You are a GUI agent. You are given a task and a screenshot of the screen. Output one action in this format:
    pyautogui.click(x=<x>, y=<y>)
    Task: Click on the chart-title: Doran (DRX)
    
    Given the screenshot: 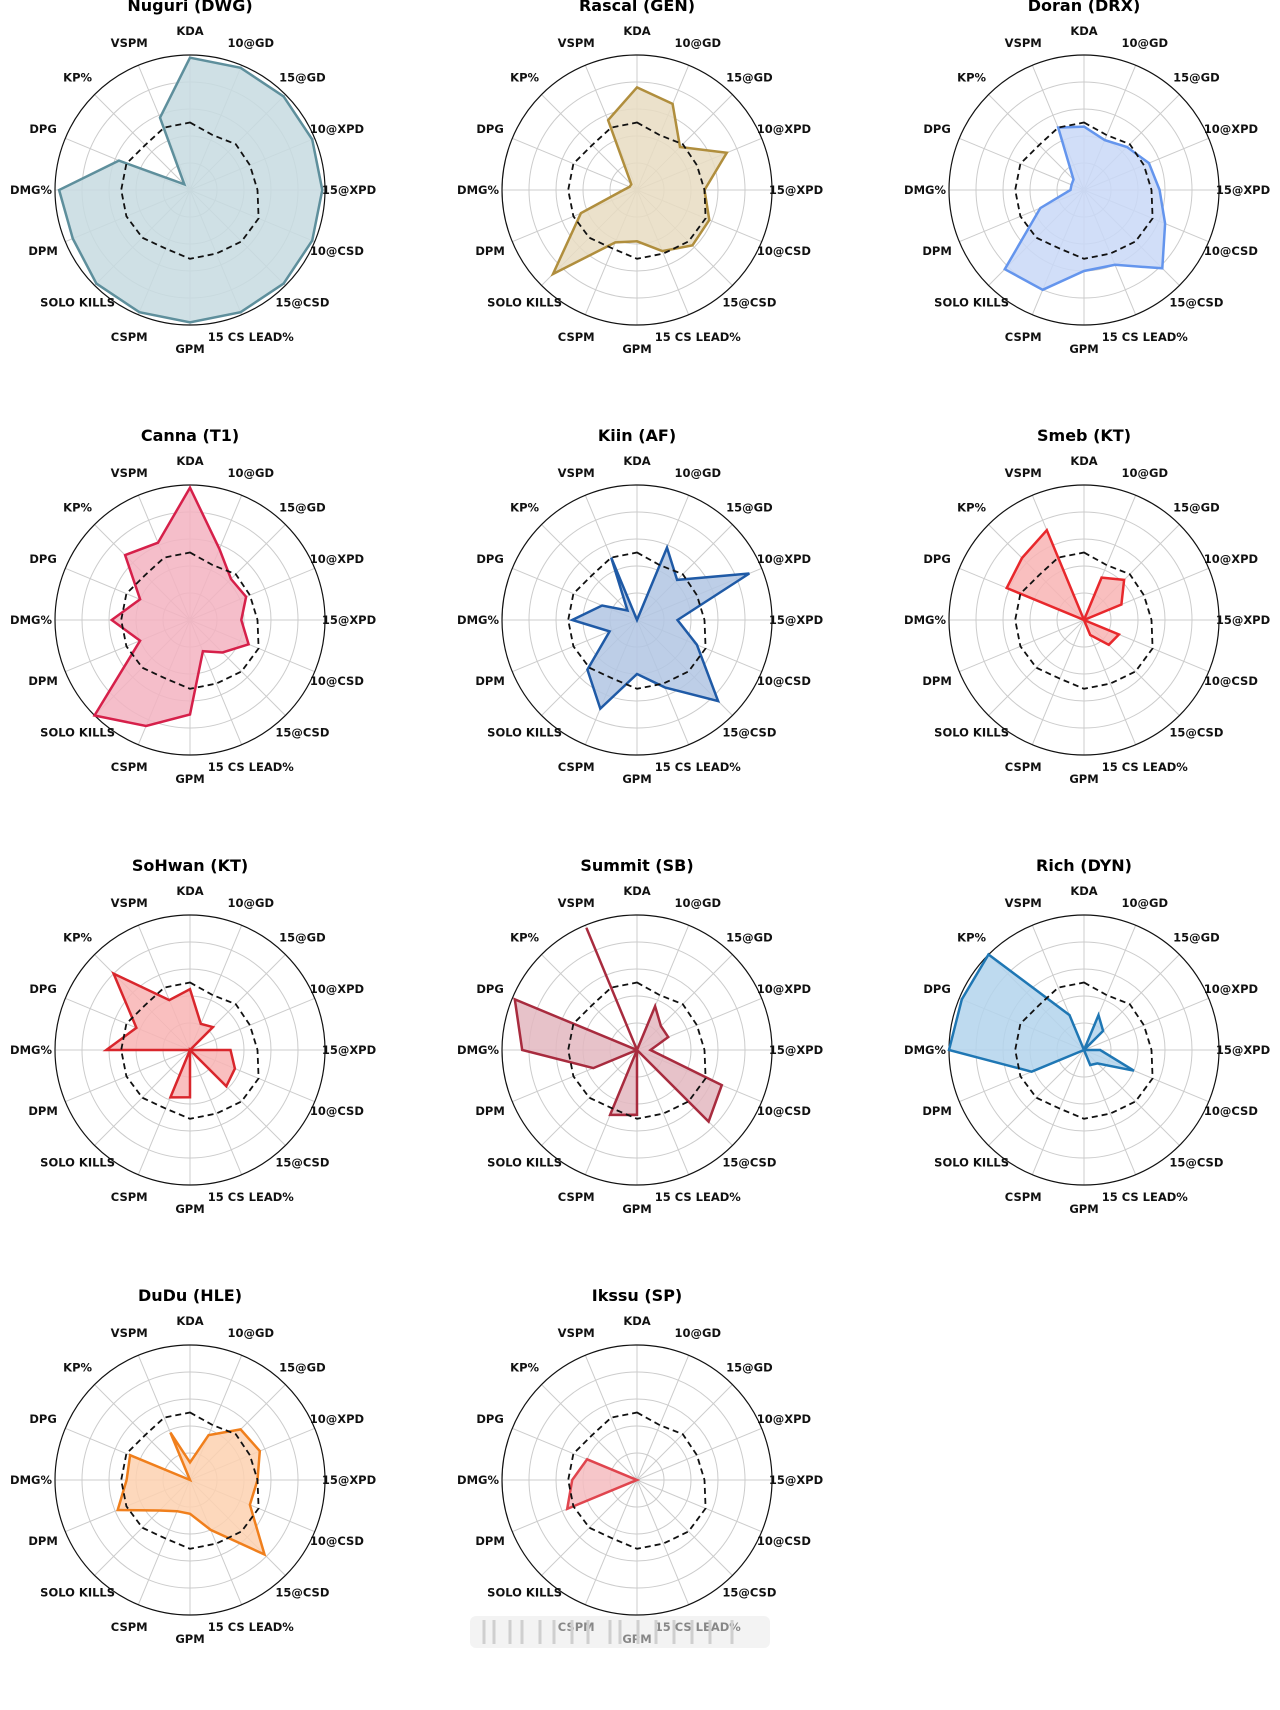 What is the action you would take?
    pyautogui.click(x=1084, y=7)
    